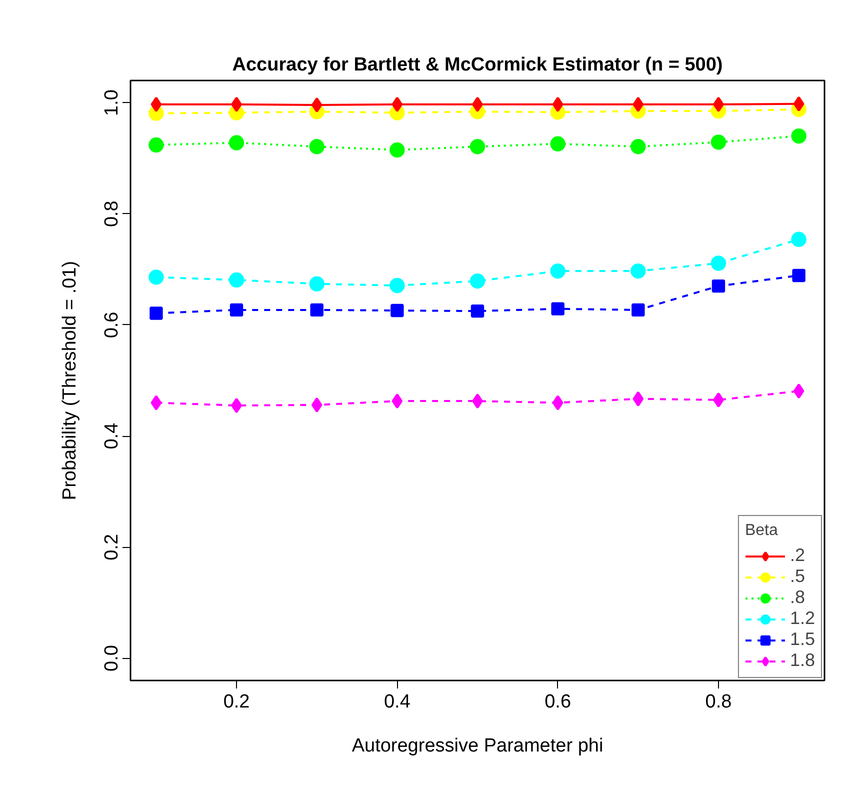 The width and height of the screenshot is (865, 807). What do you see at coordinates (802, 660) in the screenshot?
I see `legend-label: 1.8` at bounding box center [802, 660].